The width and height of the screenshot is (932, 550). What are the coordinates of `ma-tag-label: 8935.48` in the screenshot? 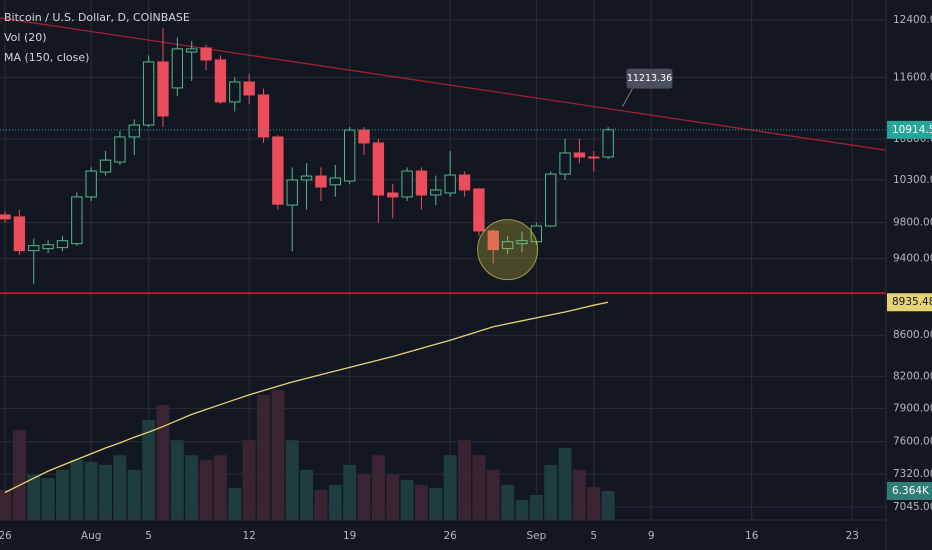 It's located at (912, 302).